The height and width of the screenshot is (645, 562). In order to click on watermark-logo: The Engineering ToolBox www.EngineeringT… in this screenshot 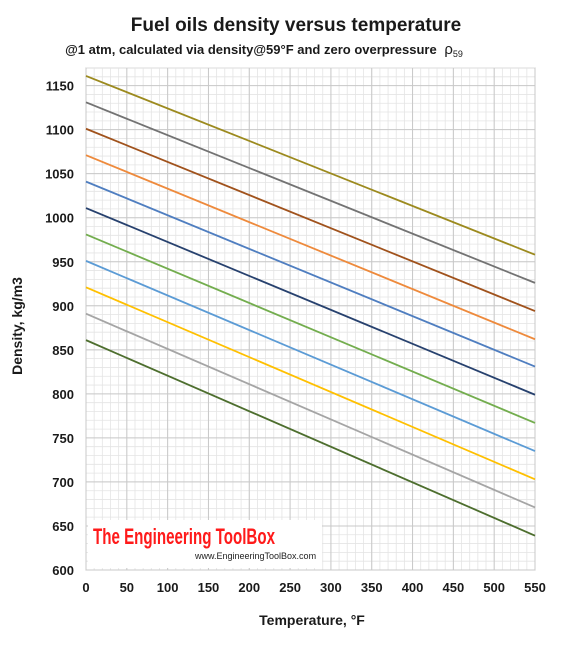, I will do `click(205, 544)`.